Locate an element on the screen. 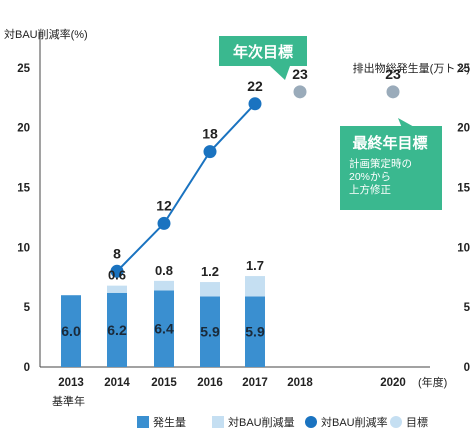 The image size is (473, 430). x-tick-label: 2015 is located at coordinates (164, 383).